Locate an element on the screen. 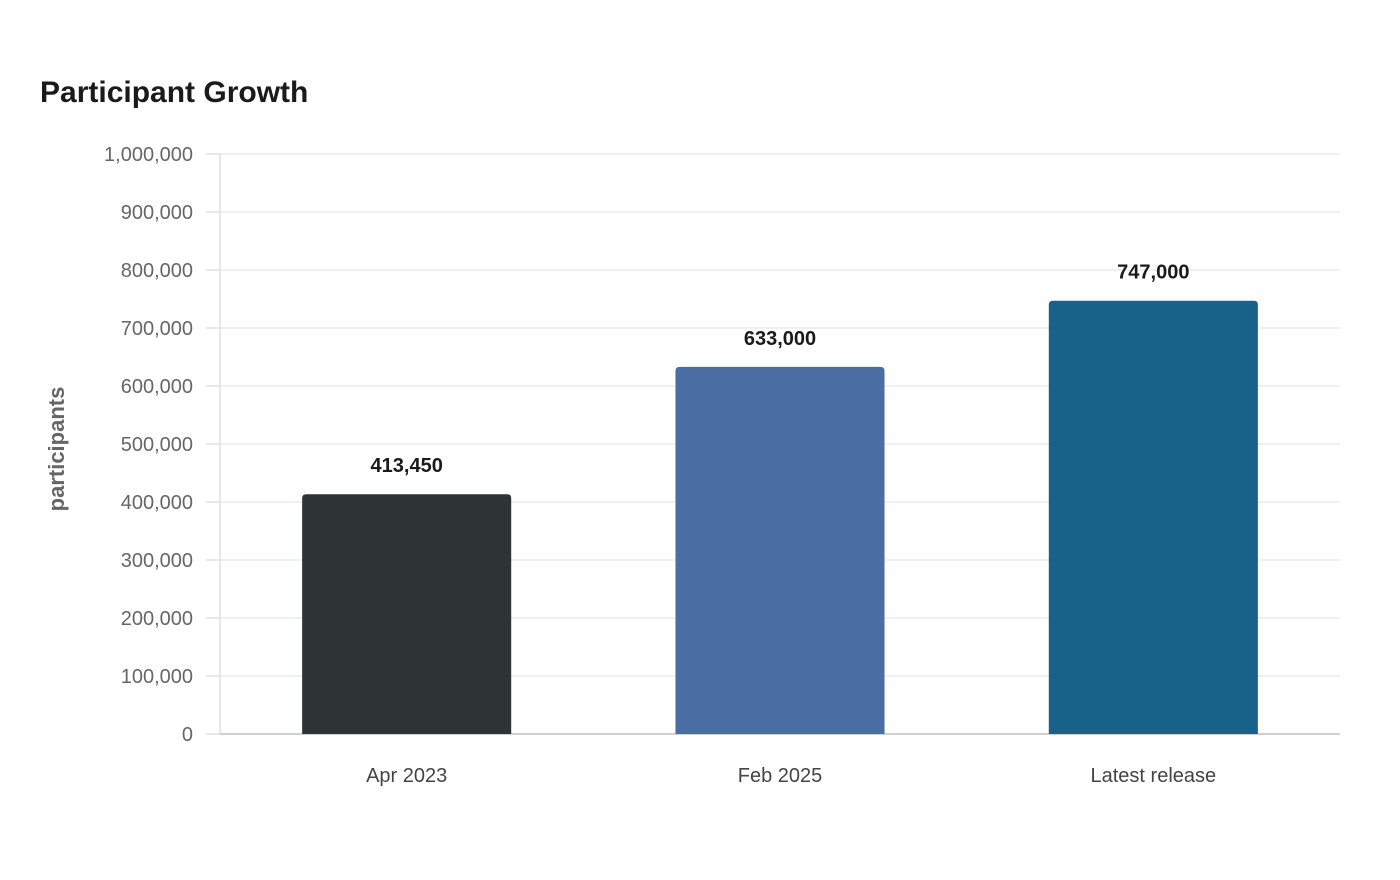  y-tick-label: 300,000 is located at coordinates (157, 561).